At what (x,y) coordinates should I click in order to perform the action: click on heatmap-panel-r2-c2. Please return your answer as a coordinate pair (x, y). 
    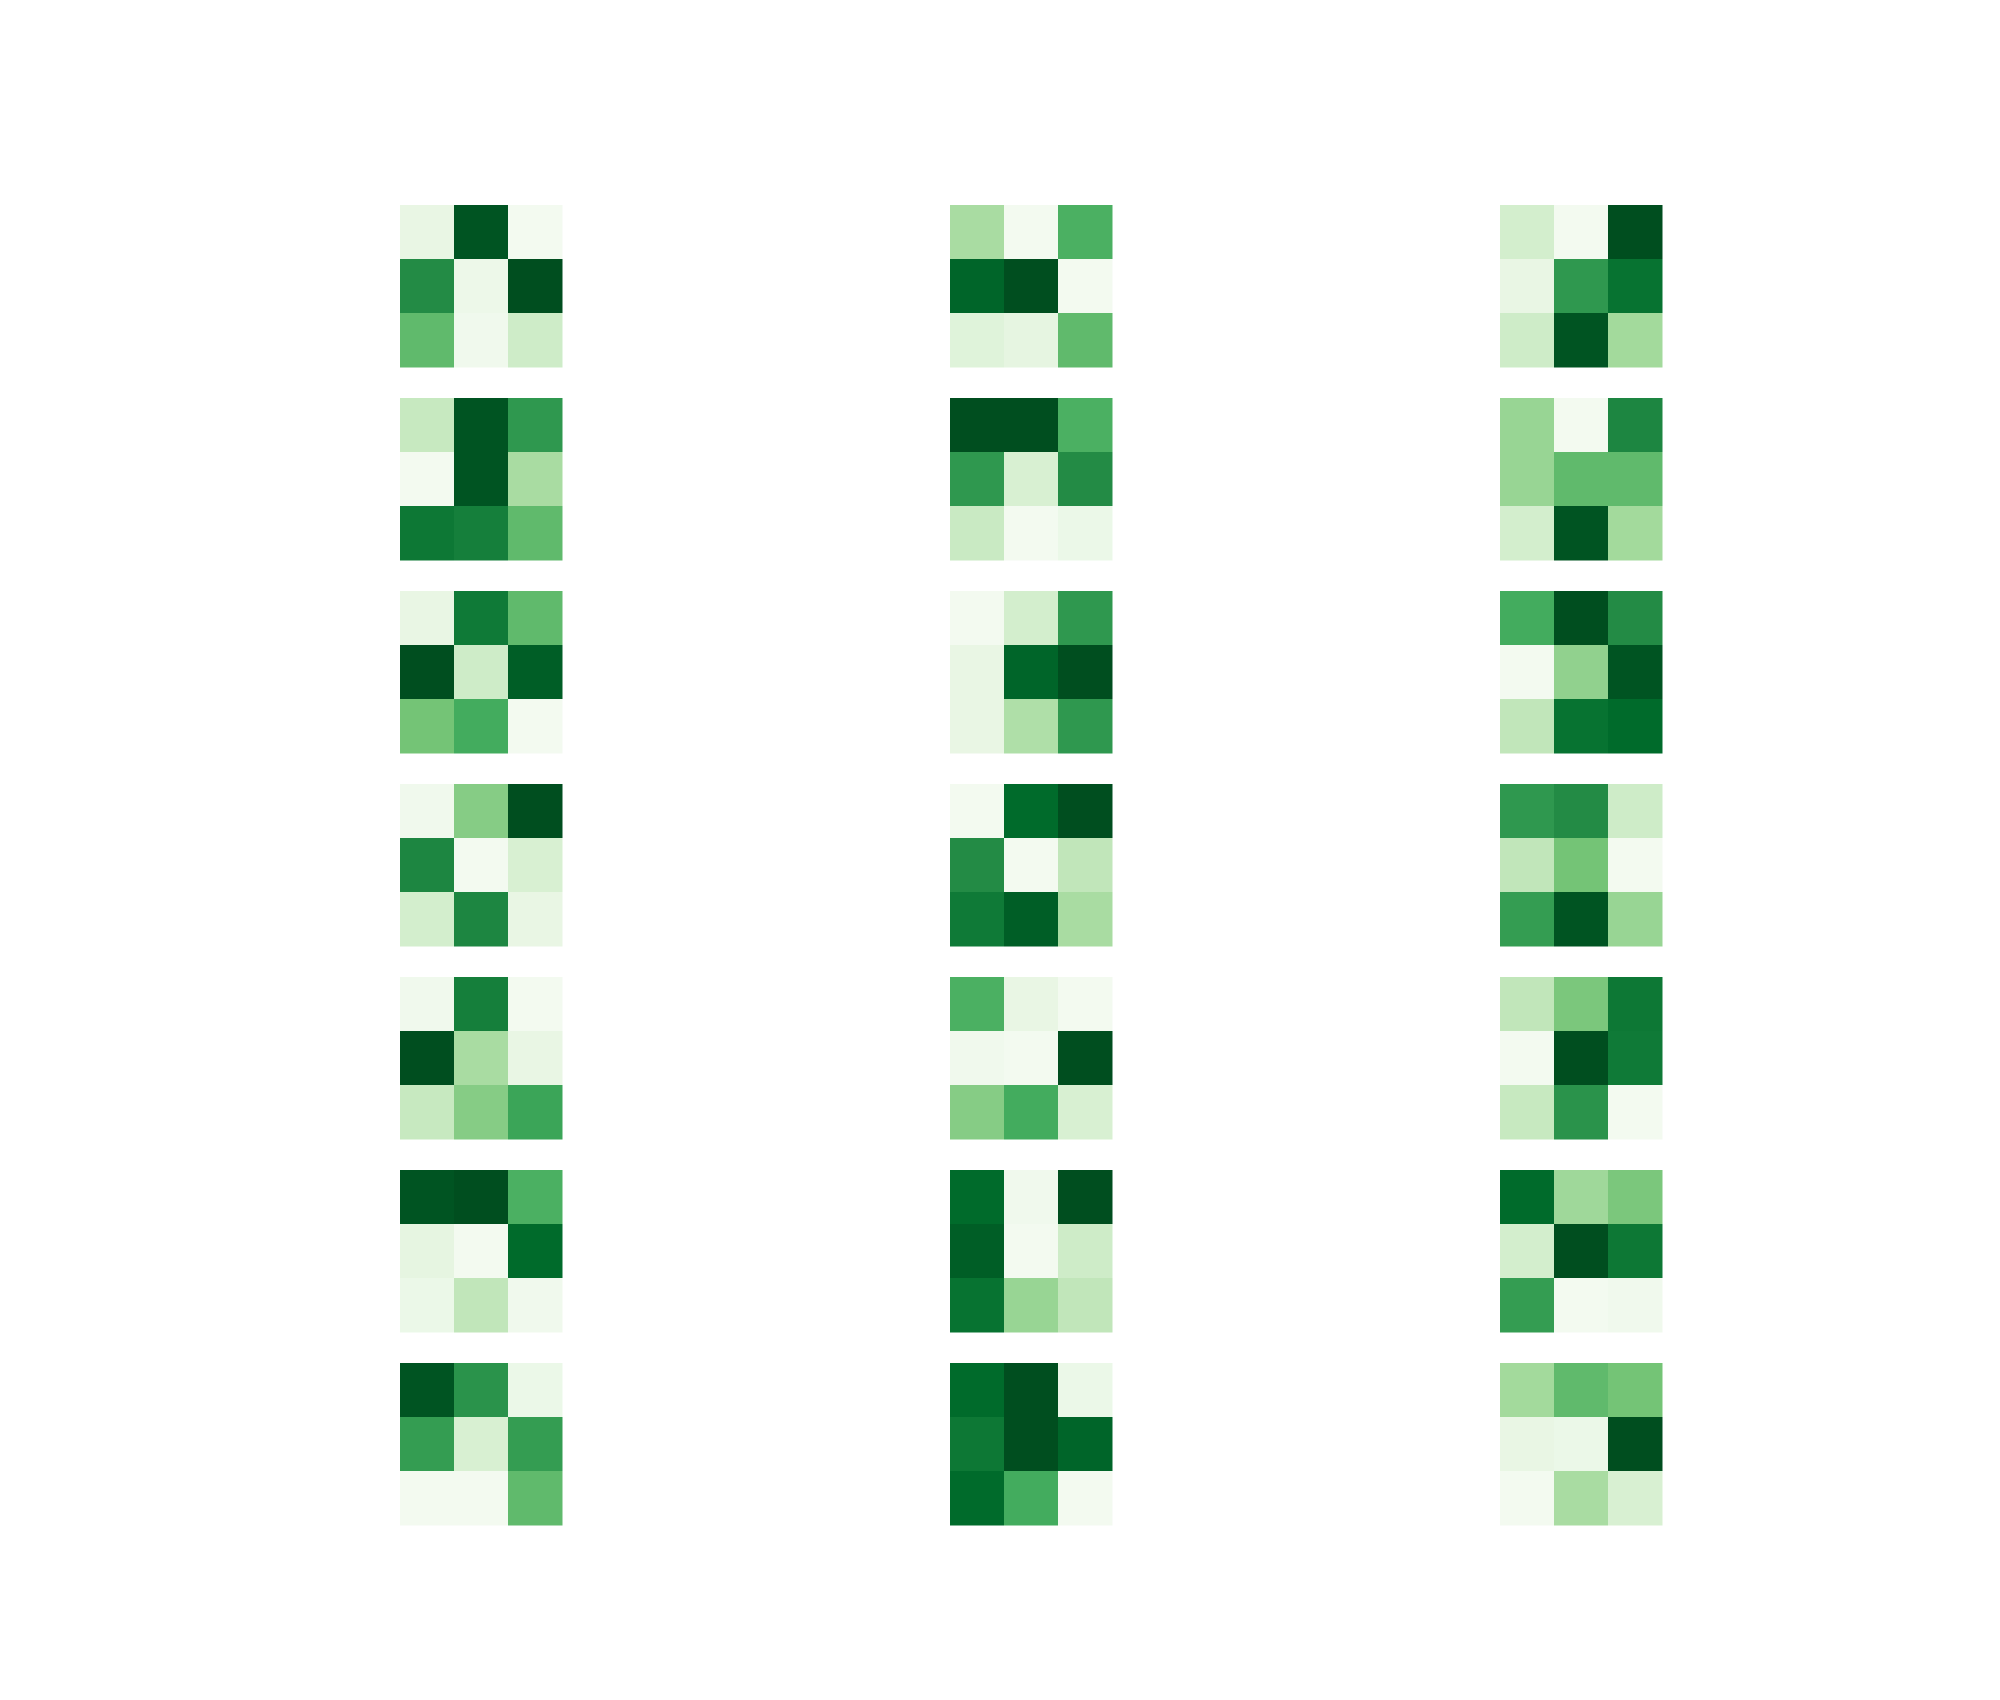
    Looking at the image, I should click on (1031, 479).